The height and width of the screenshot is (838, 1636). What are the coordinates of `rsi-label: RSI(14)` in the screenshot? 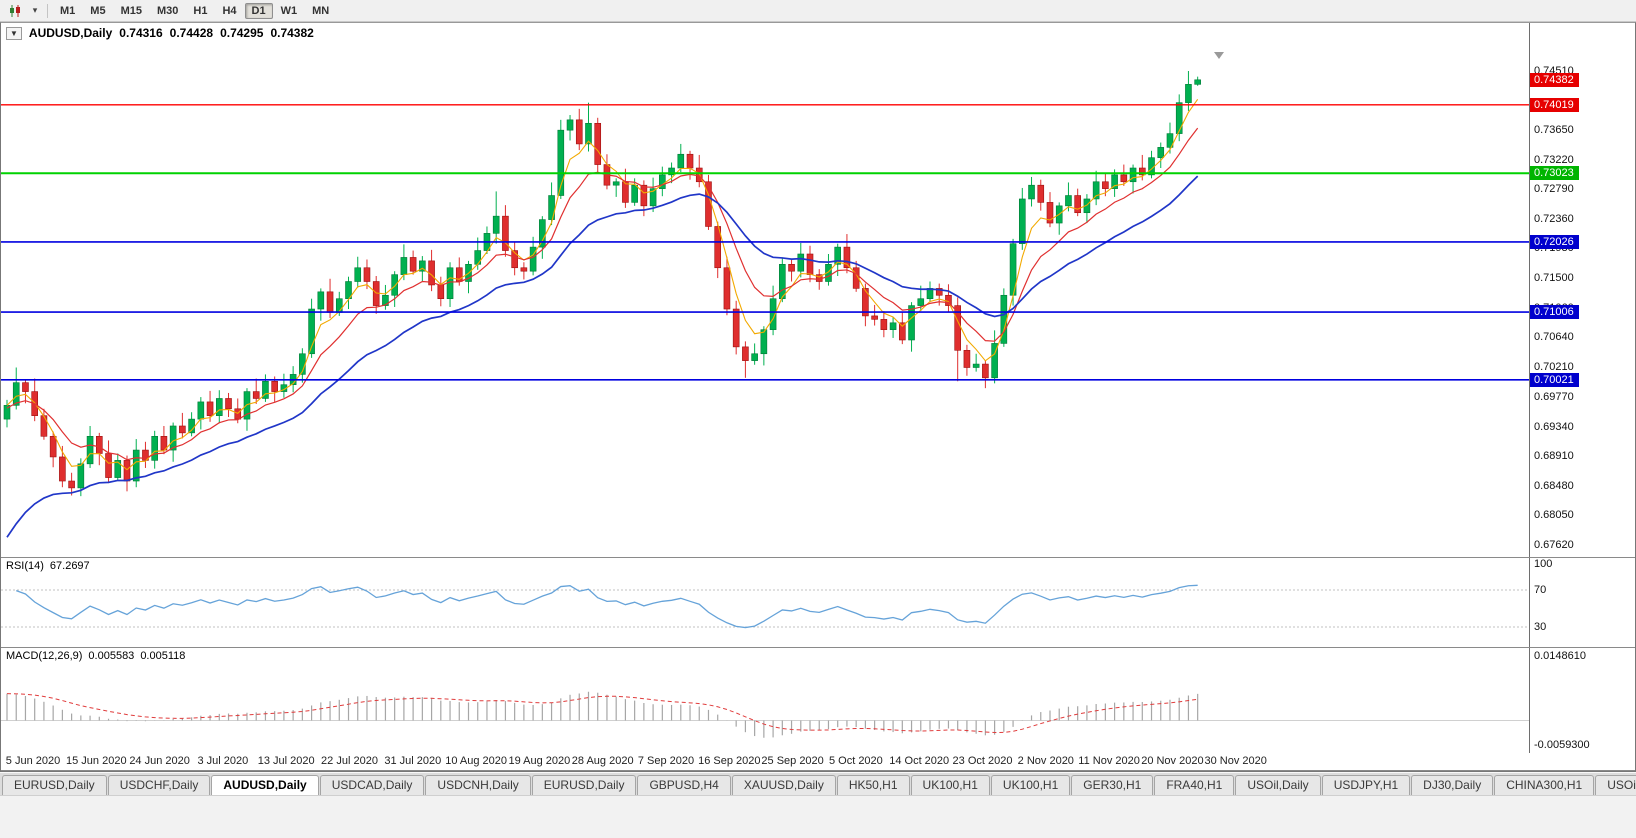 It's located at (25, 566).